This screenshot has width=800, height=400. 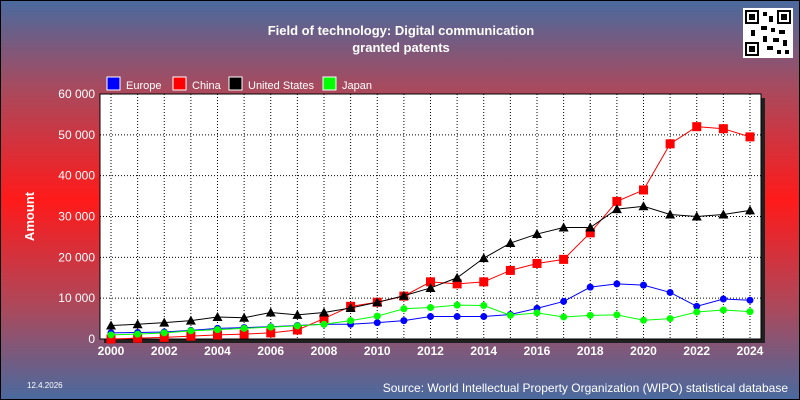 I want to click on y-tick-label: 40 000, so click(x=76, y=176).